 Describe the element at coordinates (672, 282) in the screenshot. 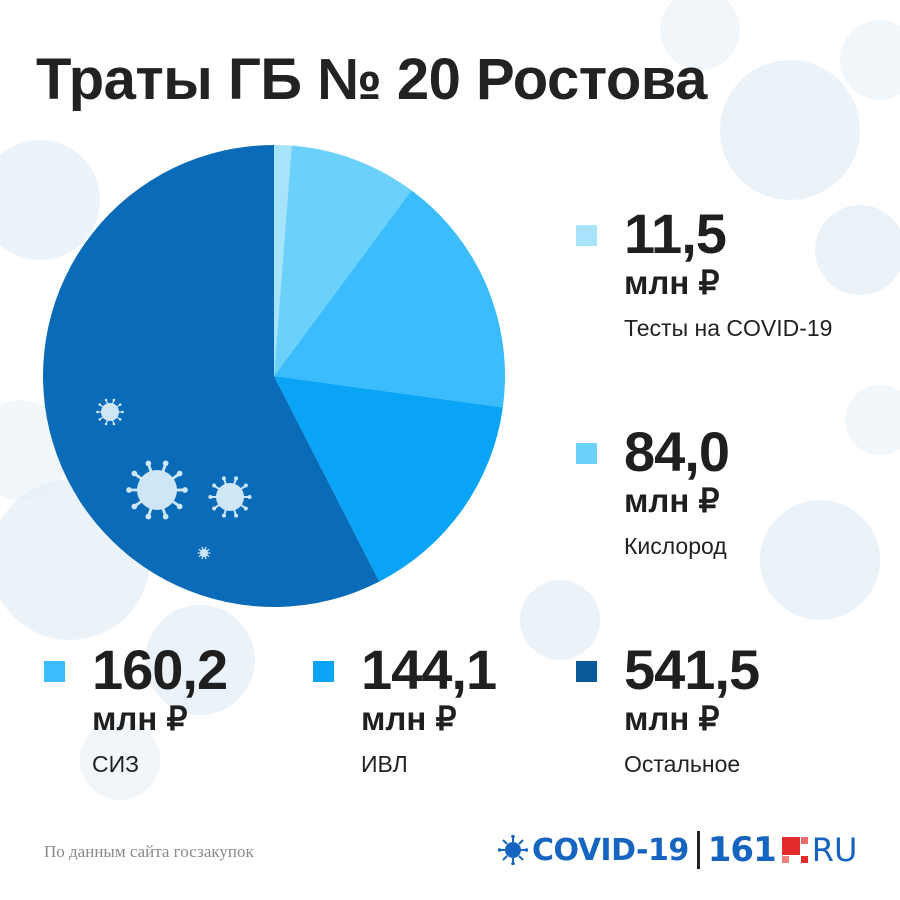

I see `legend-unit-tests: млн ₽` at that location.